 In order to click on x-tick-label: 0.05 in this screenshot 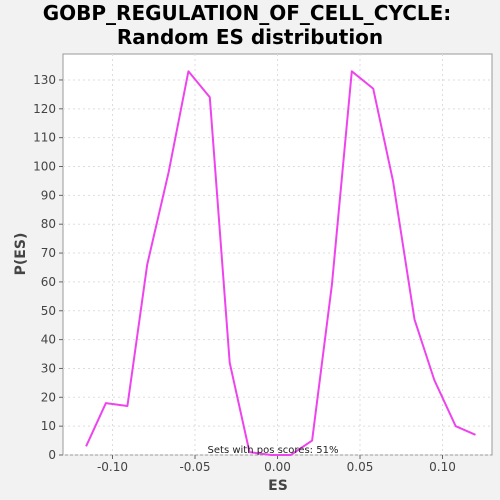, I will do `click(360, 467)`.